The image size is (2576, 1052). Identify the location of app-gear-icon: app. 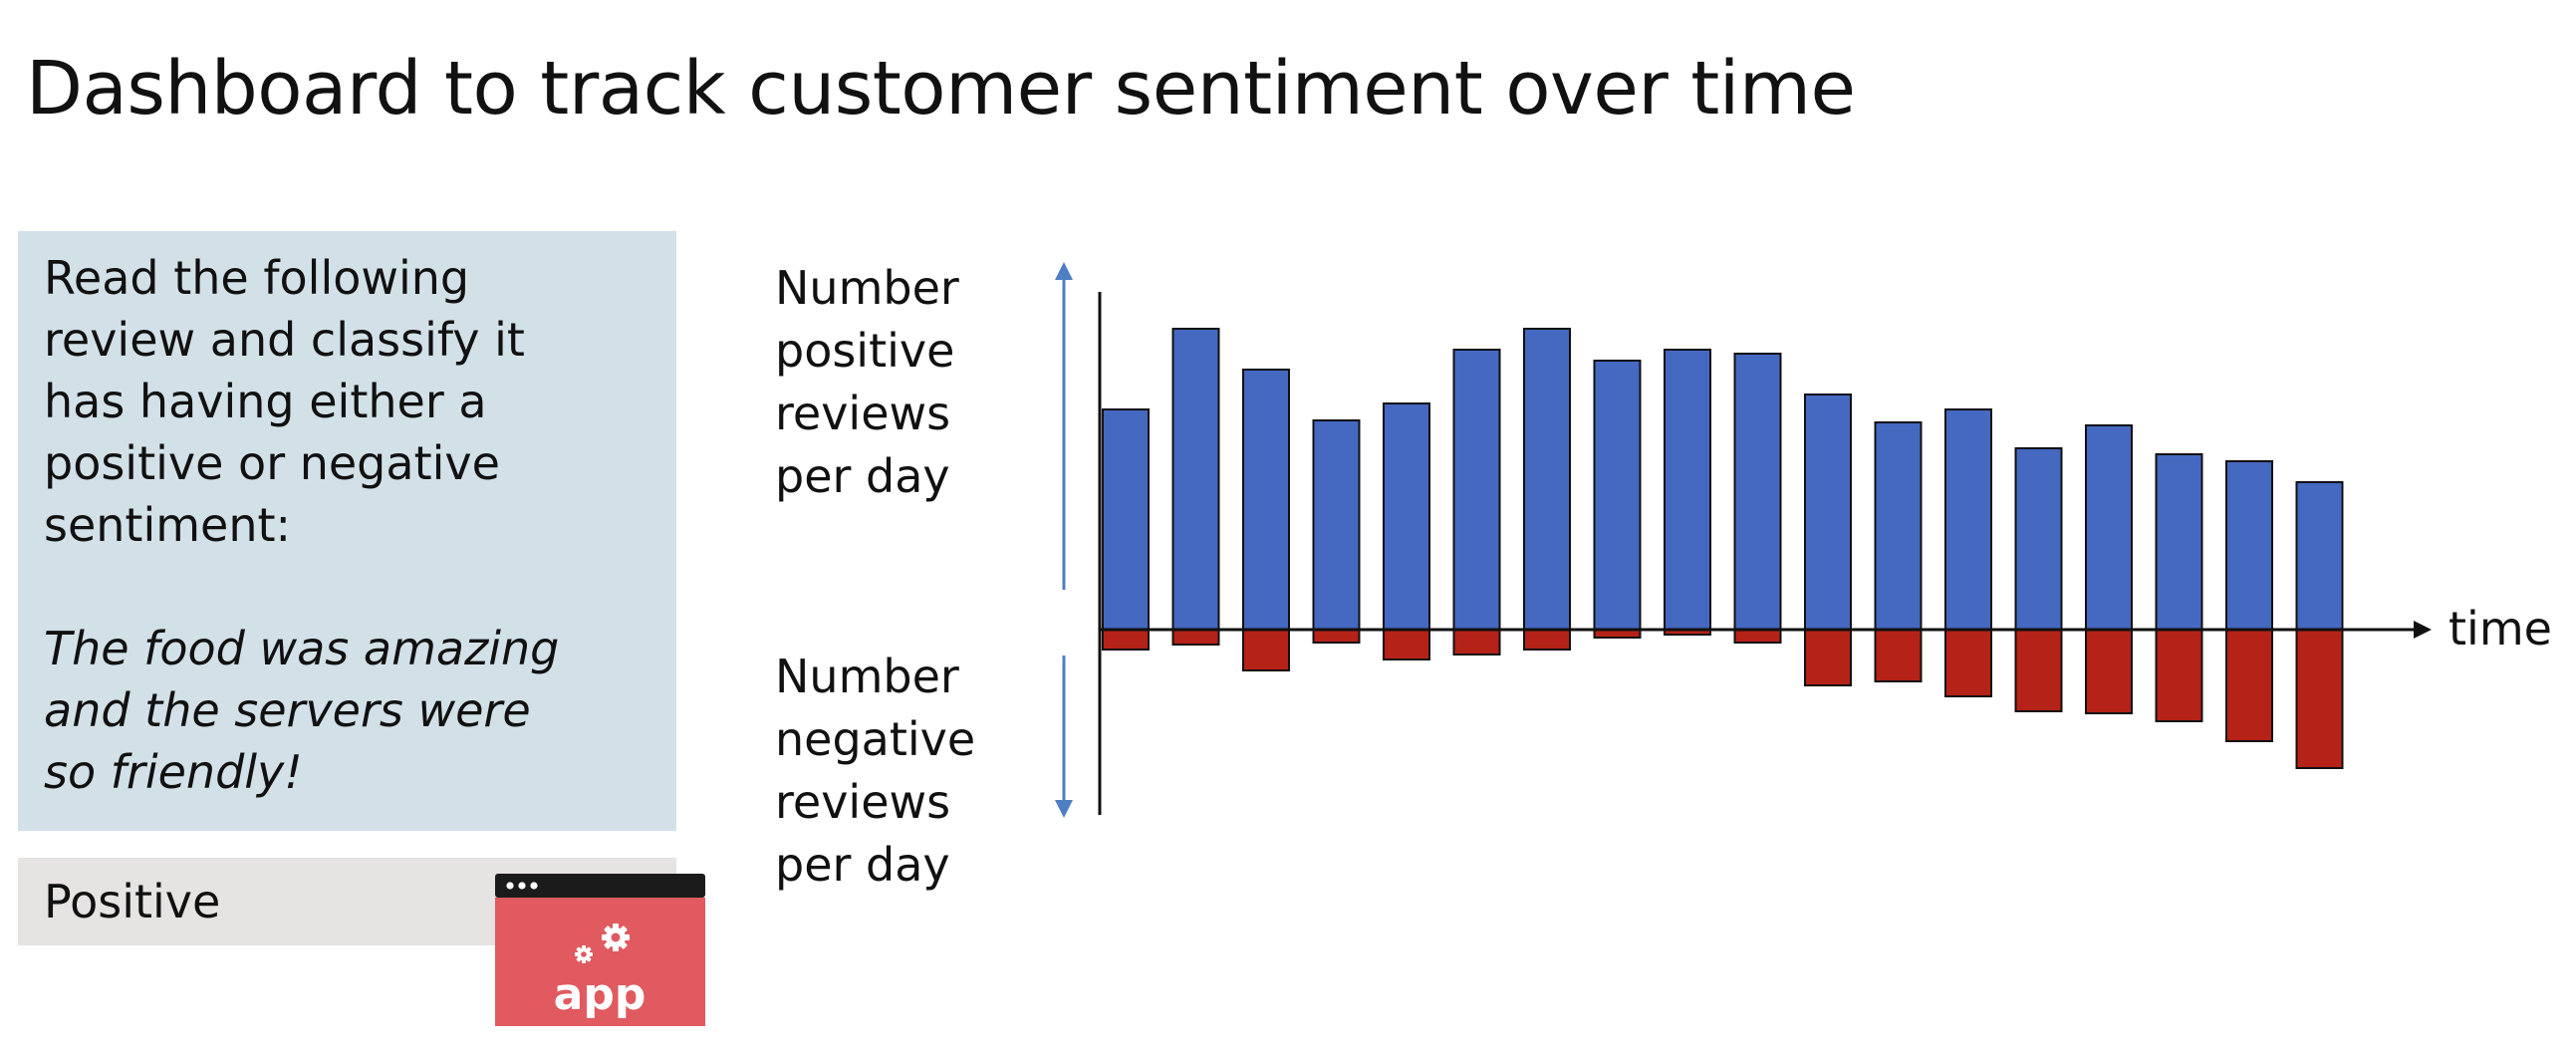
(600, 950).